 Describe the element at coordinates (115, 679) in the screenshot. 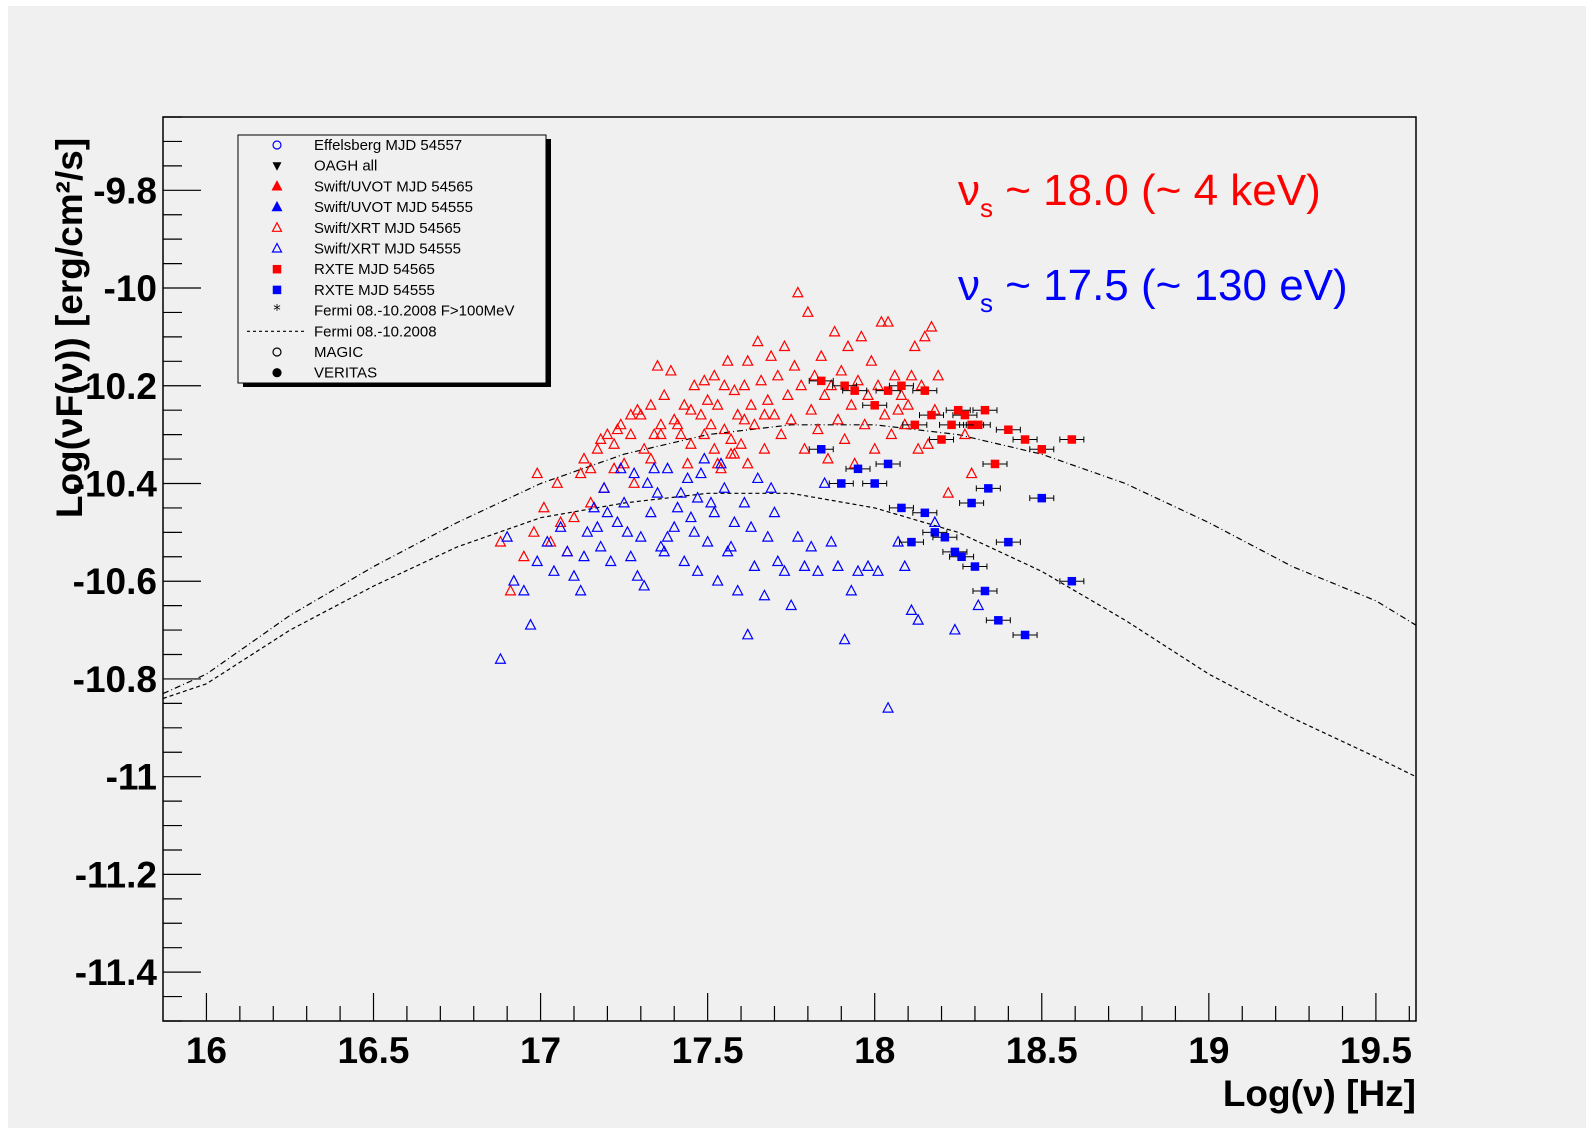

I see `y-tick-label: -10.8` at that location.